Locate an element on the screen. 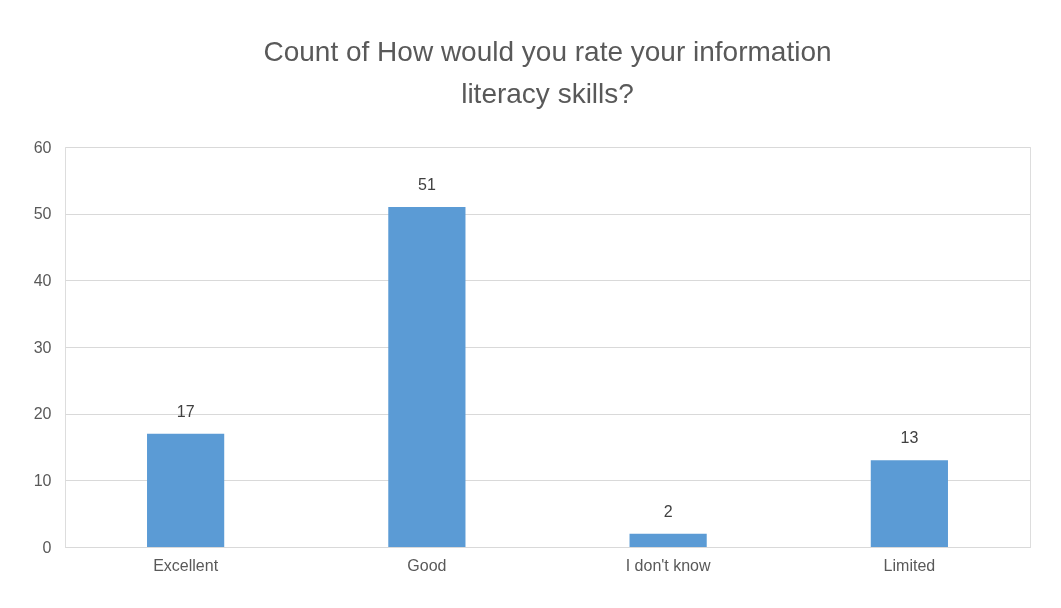 The height and width of the screenshot is (608, 1061). x-tick-label: I don't know is located at coordinates (668, 565).